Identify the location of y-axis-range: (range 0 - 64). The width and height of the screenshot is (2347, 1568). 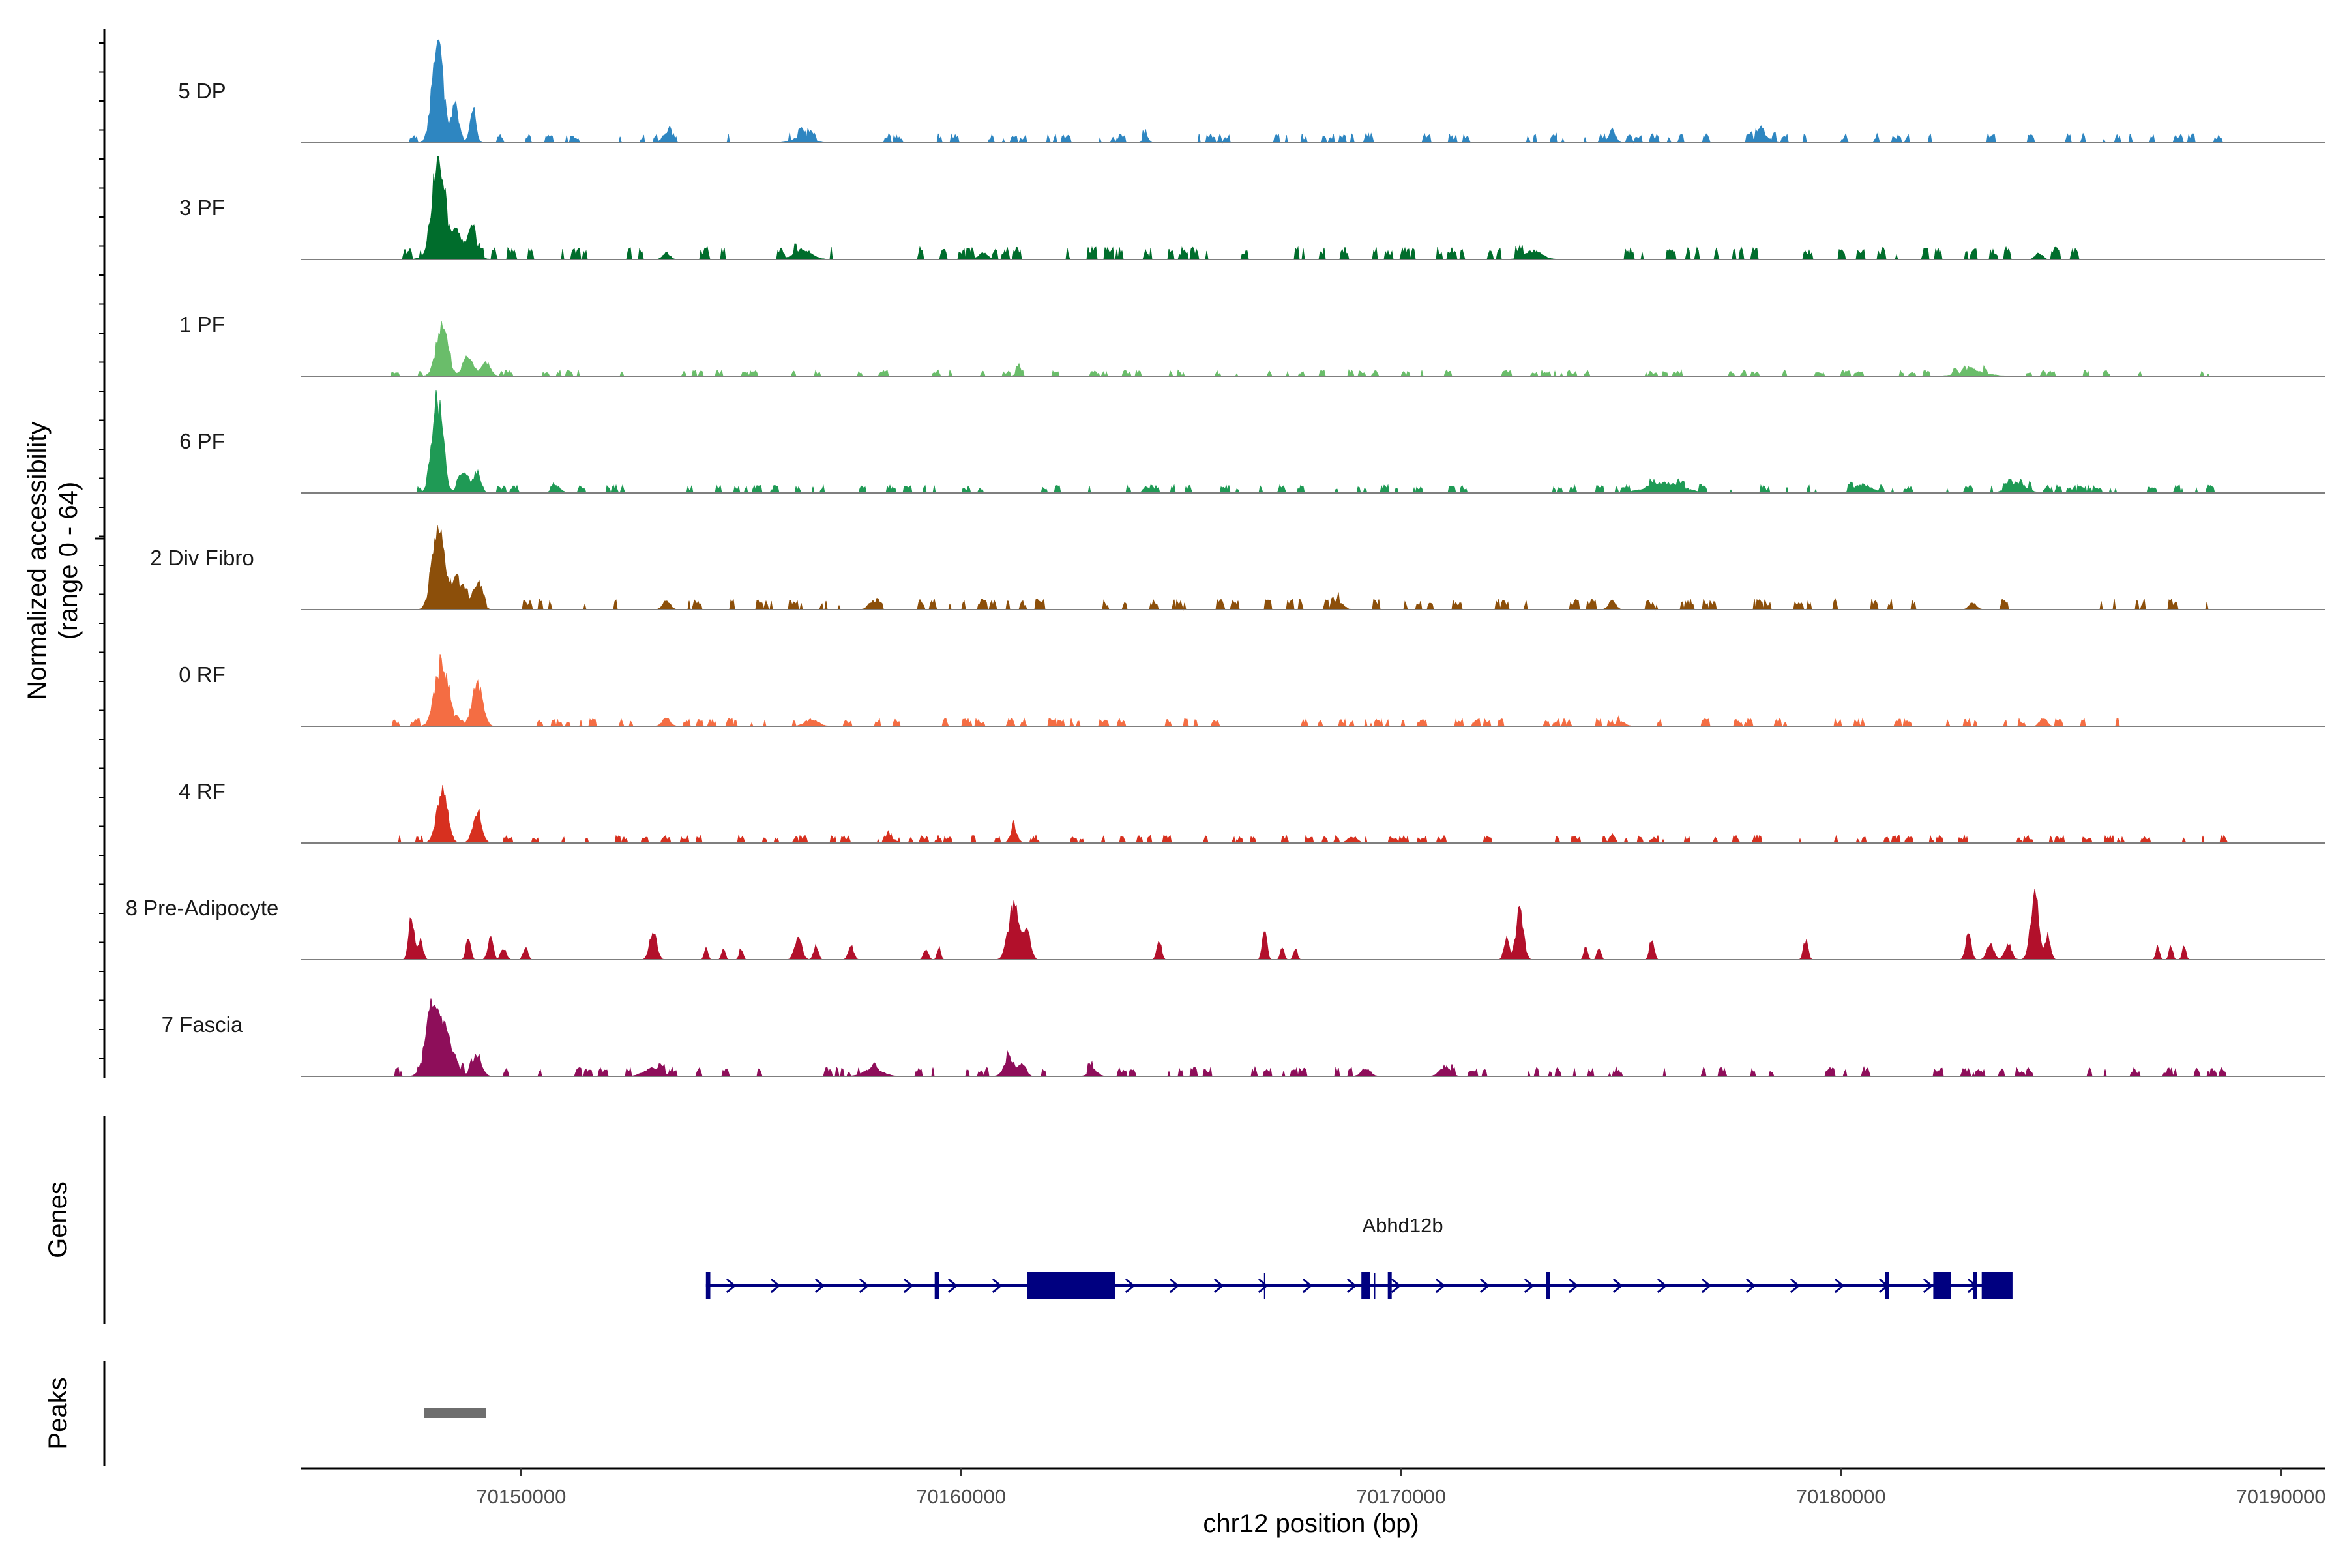
(68, 561).